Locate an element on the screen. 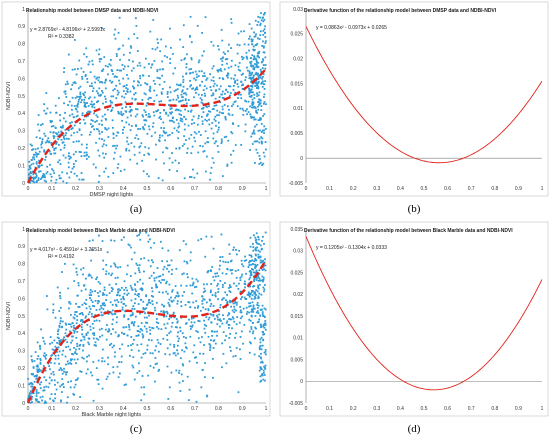 This screenshot has height=442, width=550. y-tick-label-c-7: 0.7 is located at coordinates (21, 282).